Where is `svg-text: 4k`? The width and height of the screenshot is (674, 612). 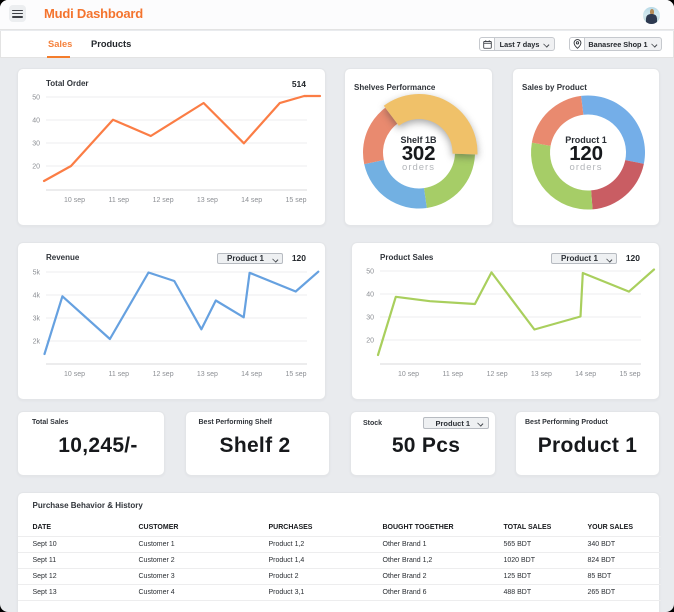
svg-text: 4k is located at coordinates (37, 296).